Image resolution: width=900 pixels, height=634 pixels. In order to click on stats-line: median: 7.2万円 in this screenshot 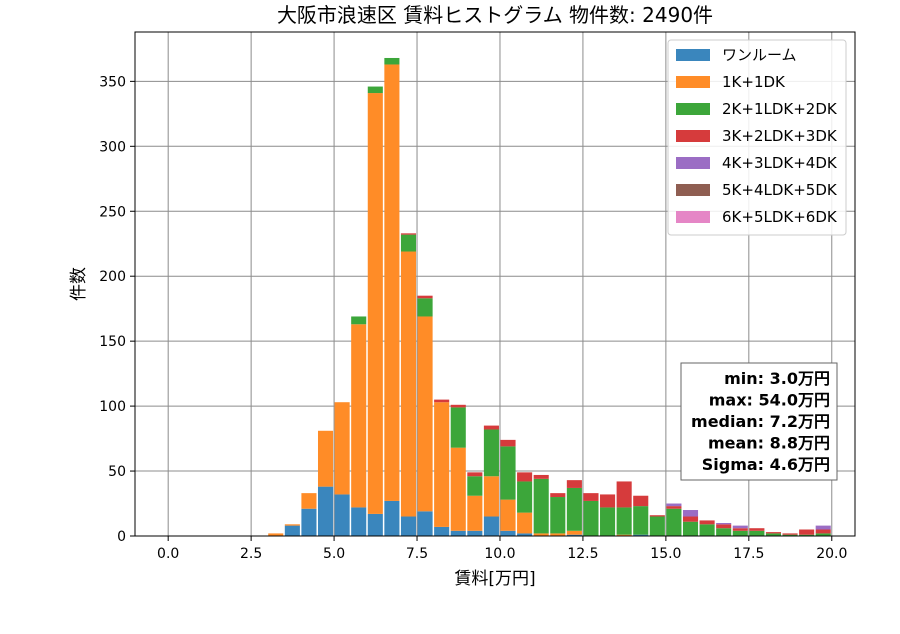, I will do `click(760, 421)`.